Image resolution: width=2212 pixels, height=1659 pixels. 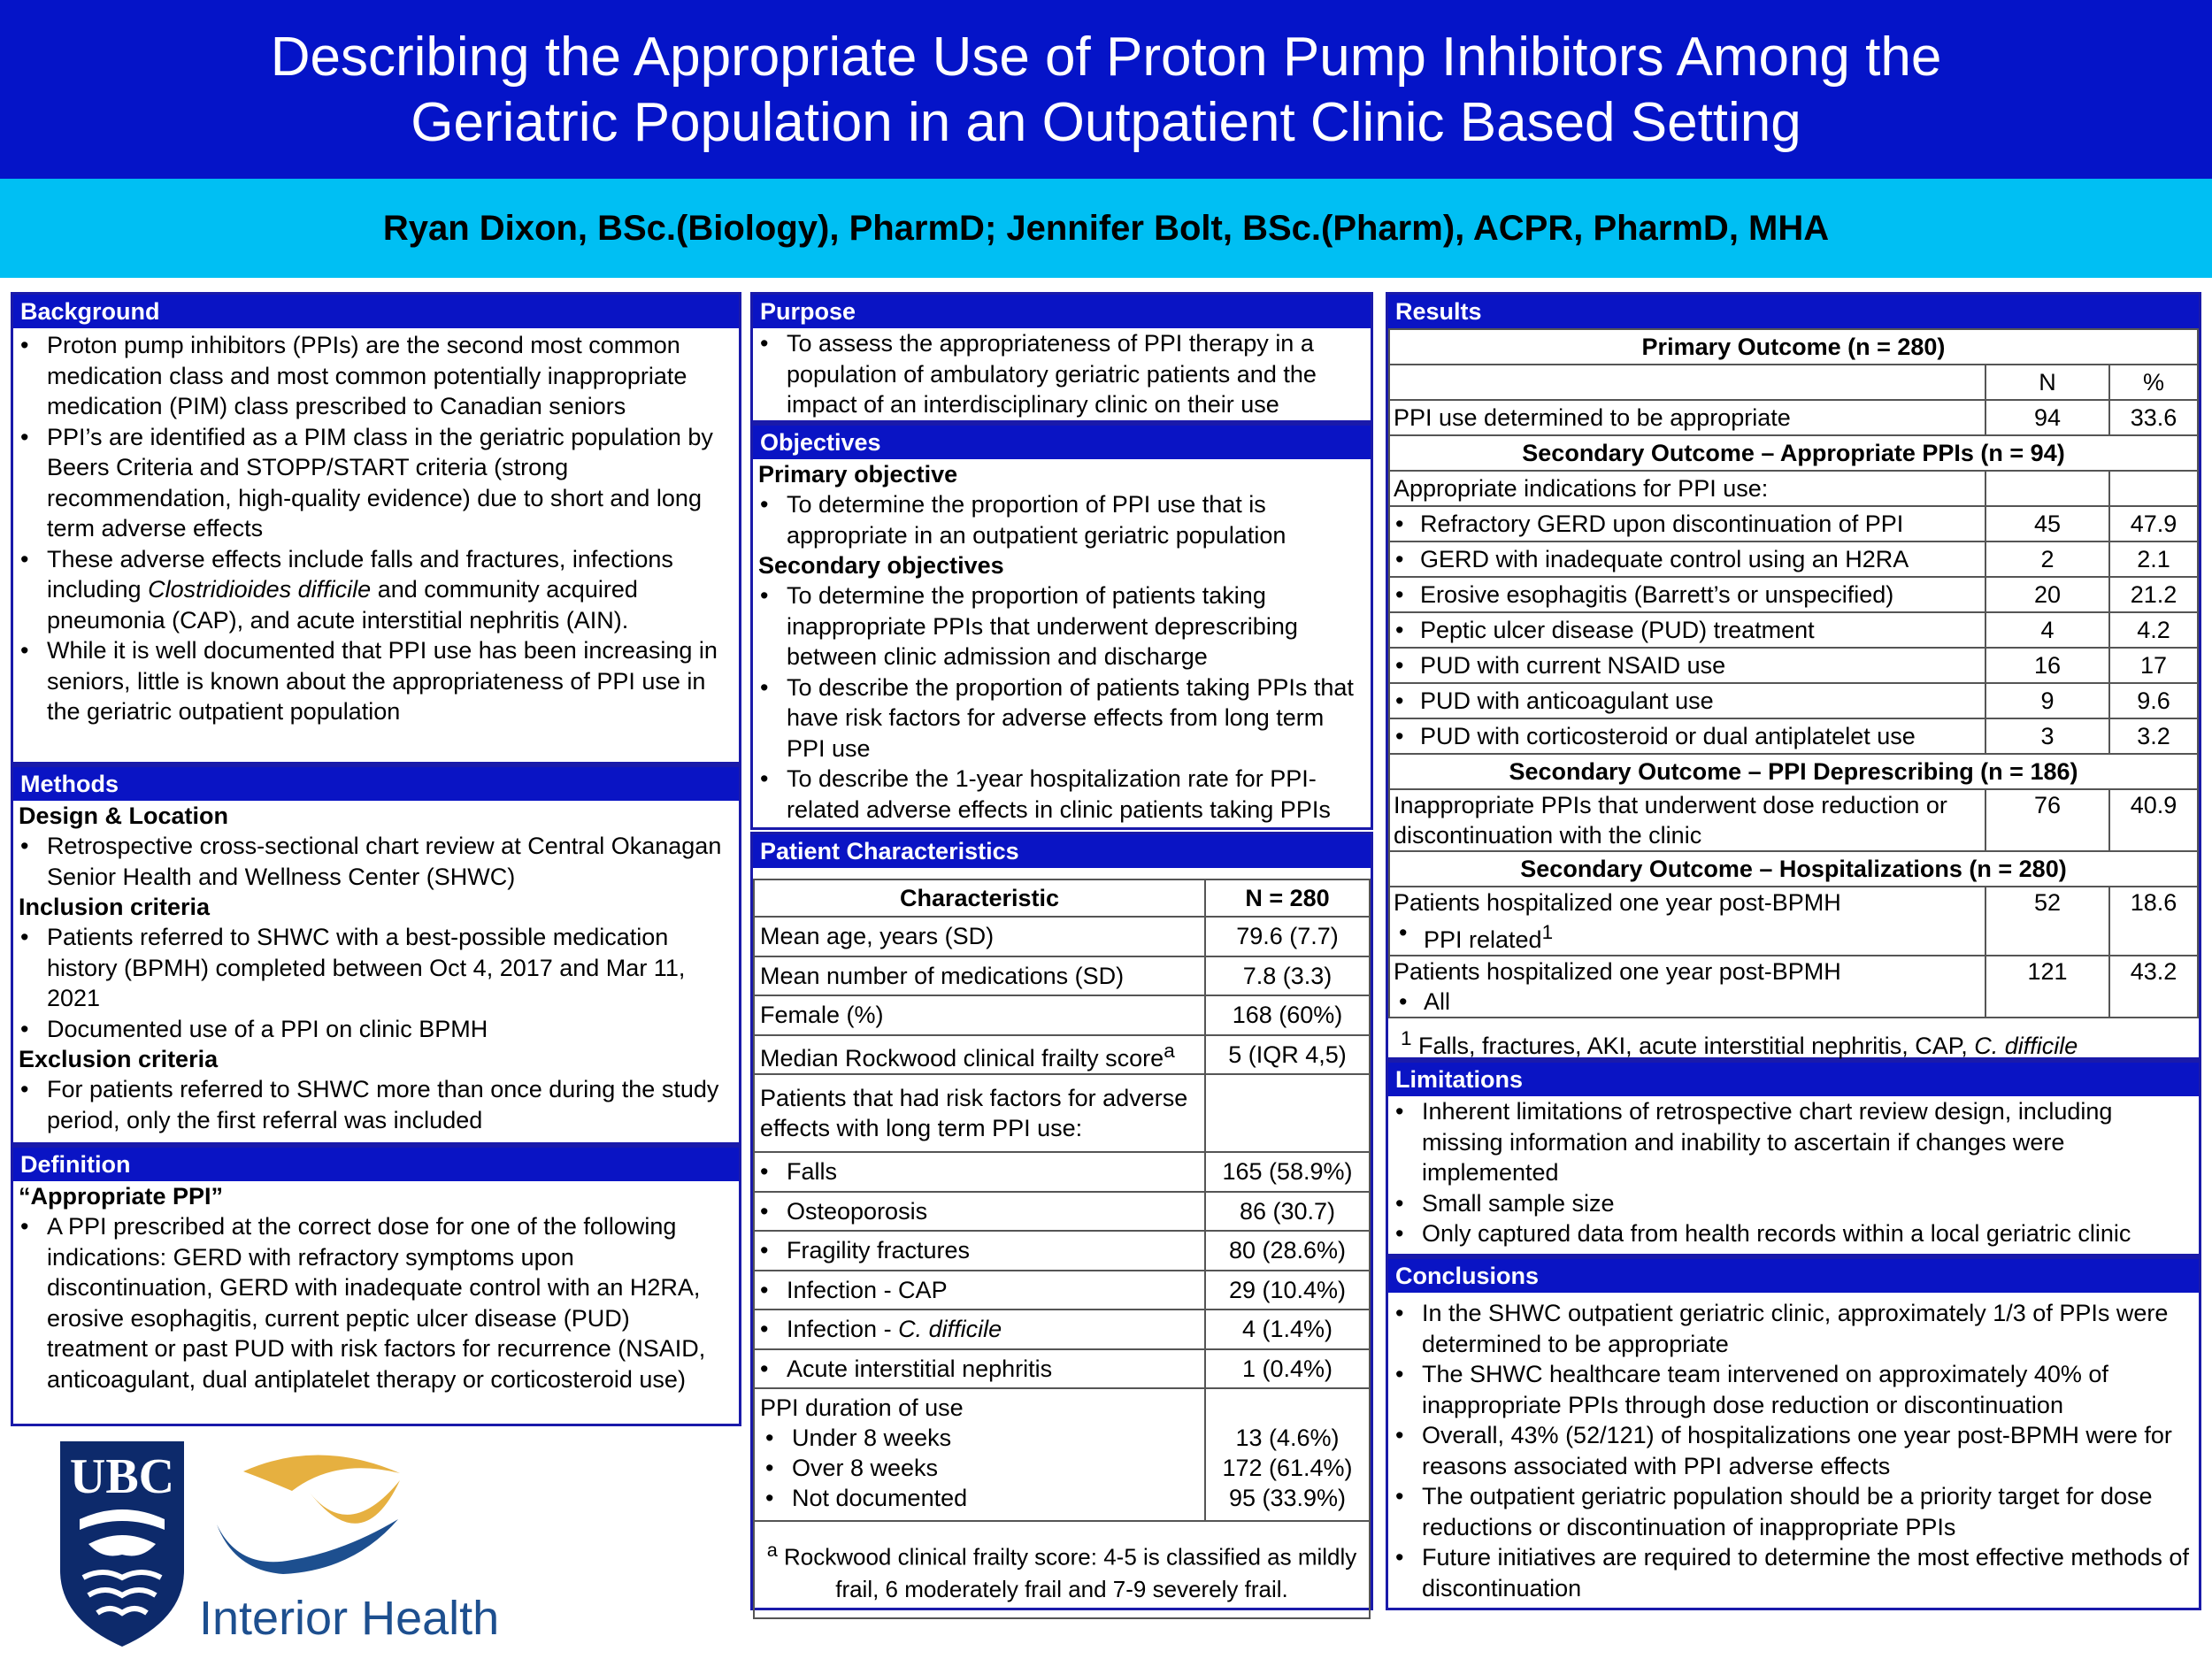 I want to click on species-name: C. difficile, so click(x=950, y=1329).